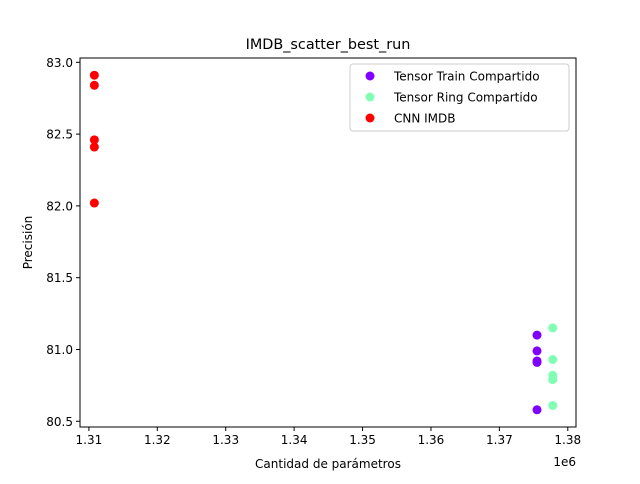 The height and width of the screenshot is (484, 640). Describe the element at coordinates (59, 278) in the screenshot. I see `y-tick-label: 81.5` at that location.